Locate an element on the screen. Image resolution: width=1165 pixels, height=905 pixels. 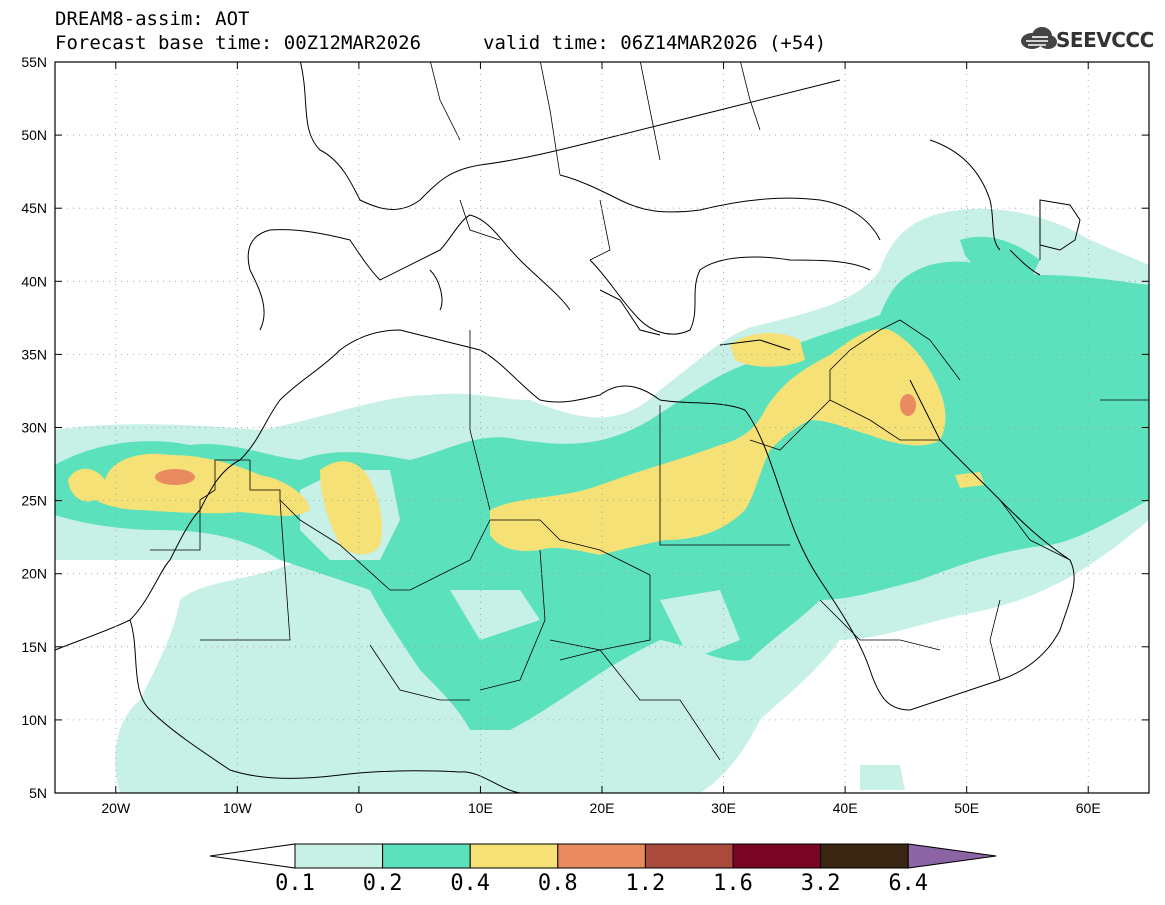
colorbar-level-label: 3.2 is located at coordinates (821, 883).